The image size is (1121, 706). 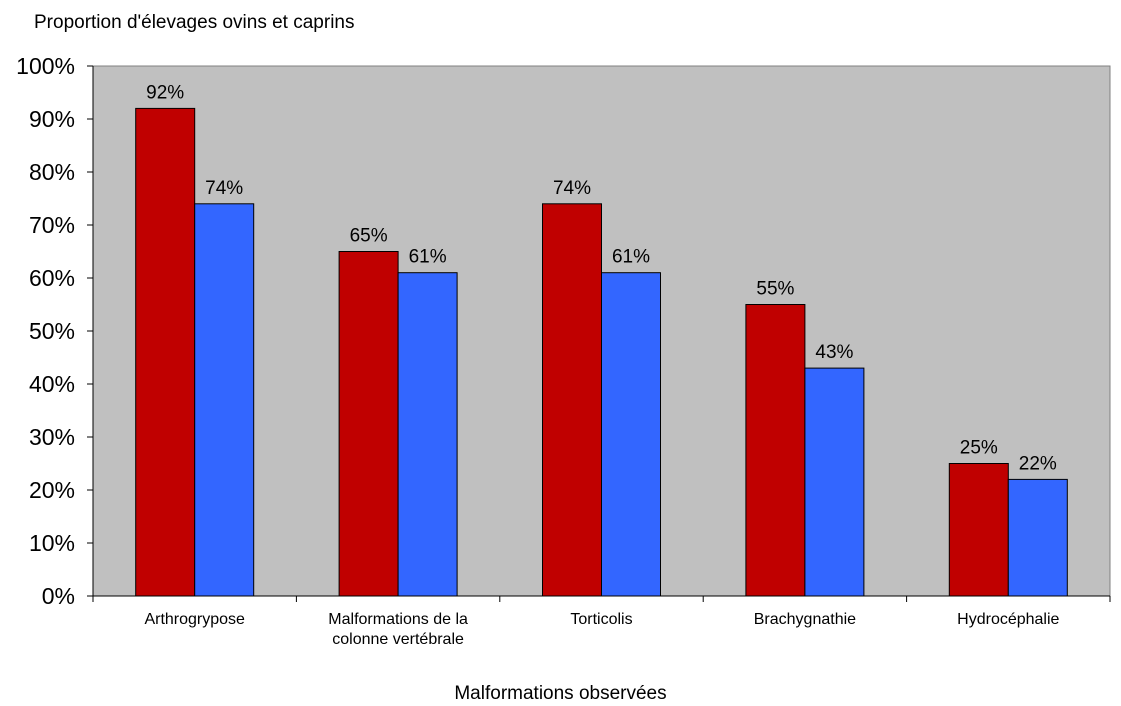 What do you see at coordinates (805, 619) in the screenshot?
I see `x-tick-label: Brachygnathie` at bounding box center [805, 619].